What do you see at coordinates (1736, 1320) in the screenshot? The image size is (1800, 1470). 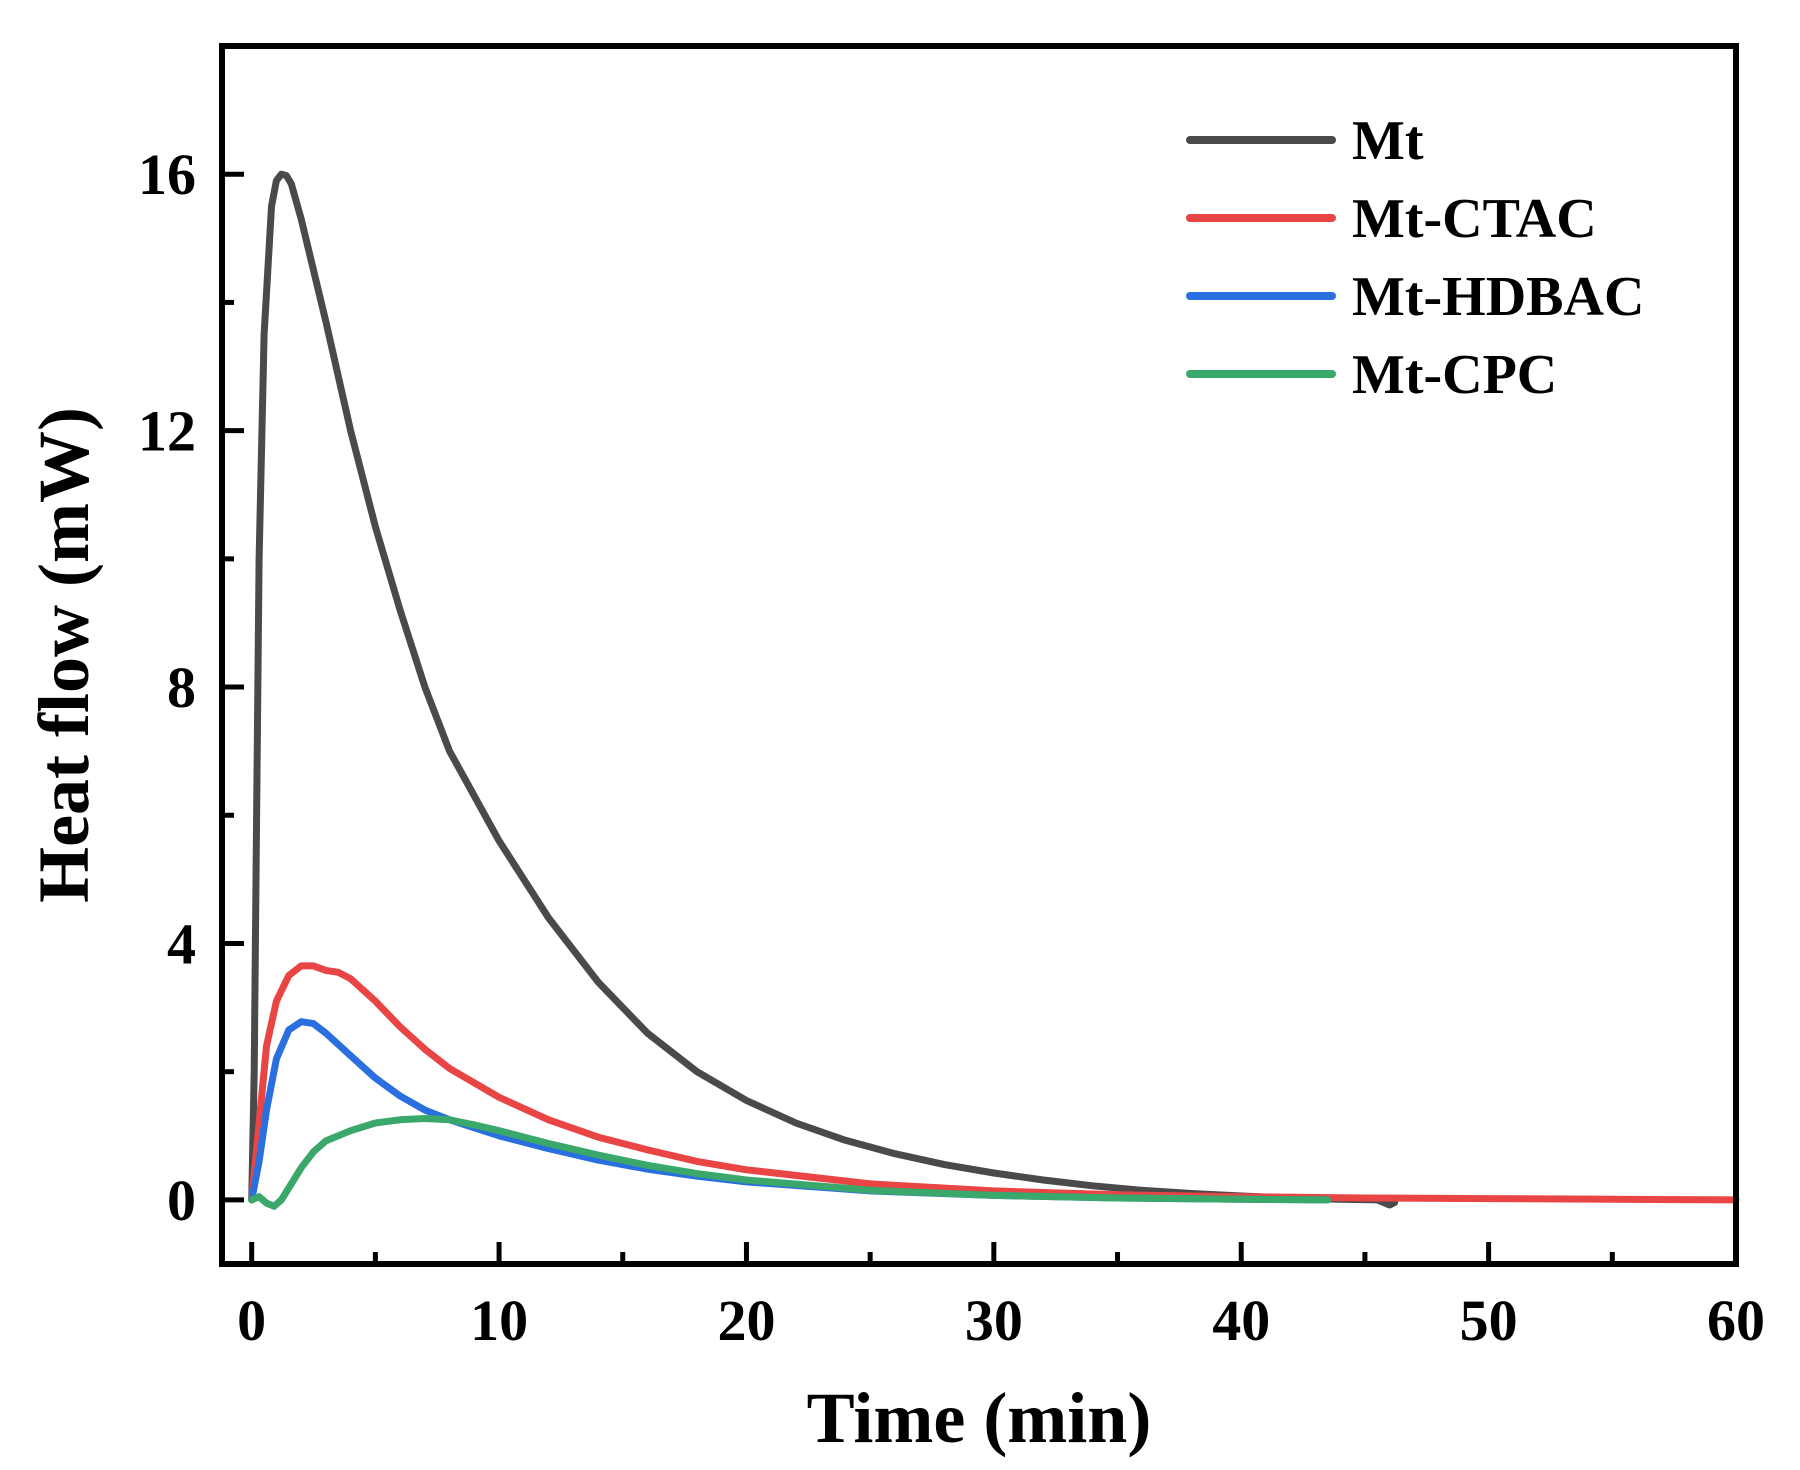 I see `x-tick-label: 60` at bounding box center [1736, 1320].